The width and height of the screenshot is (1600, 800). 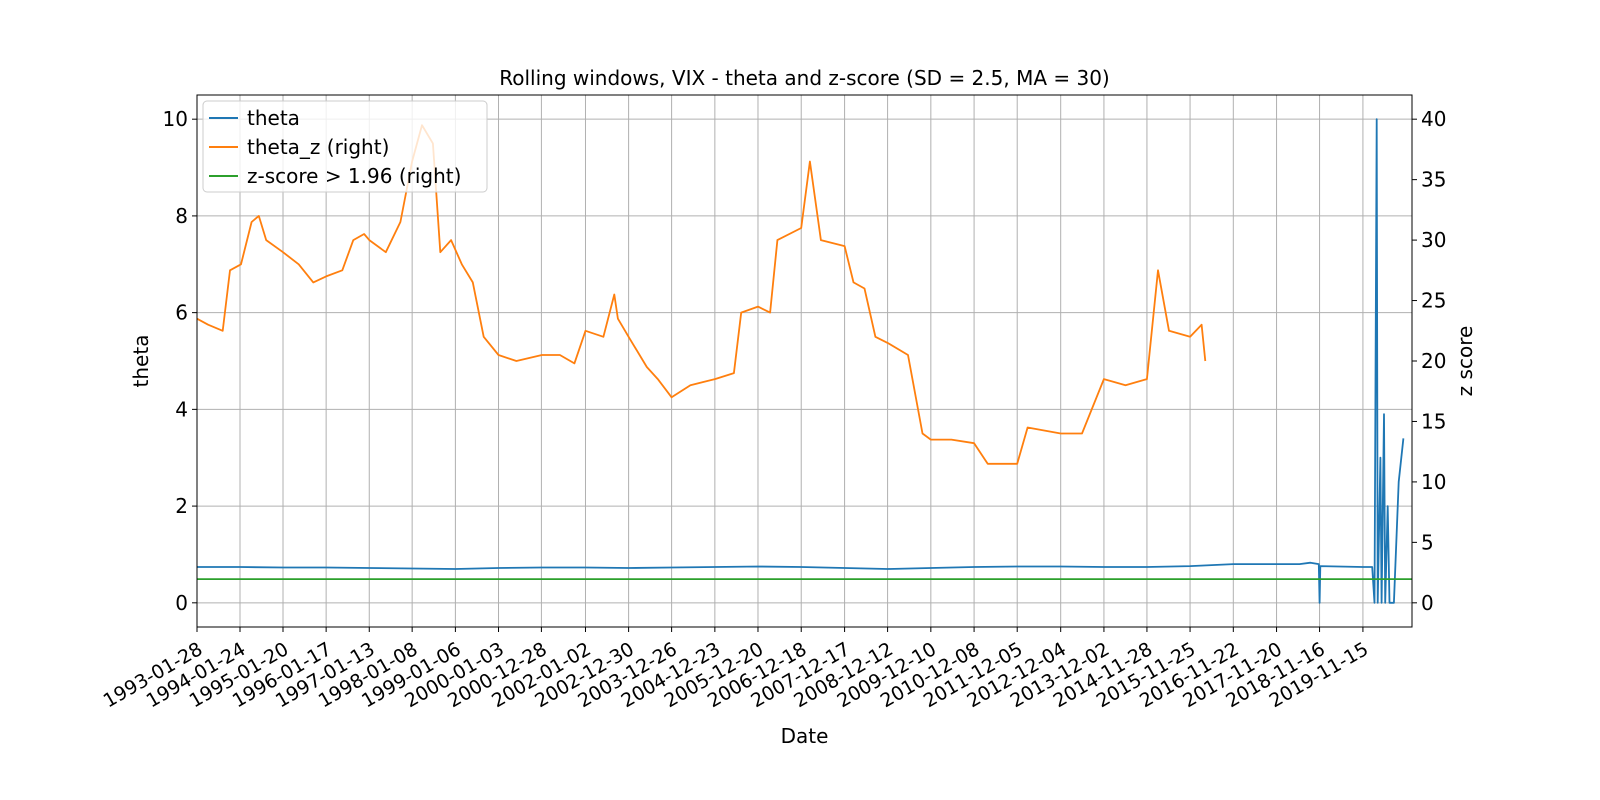 What do you see at coordinates (1433, 482) in the screenshot?
I see `y-right-tick-label: 10` at bounding box center [1433, 482].